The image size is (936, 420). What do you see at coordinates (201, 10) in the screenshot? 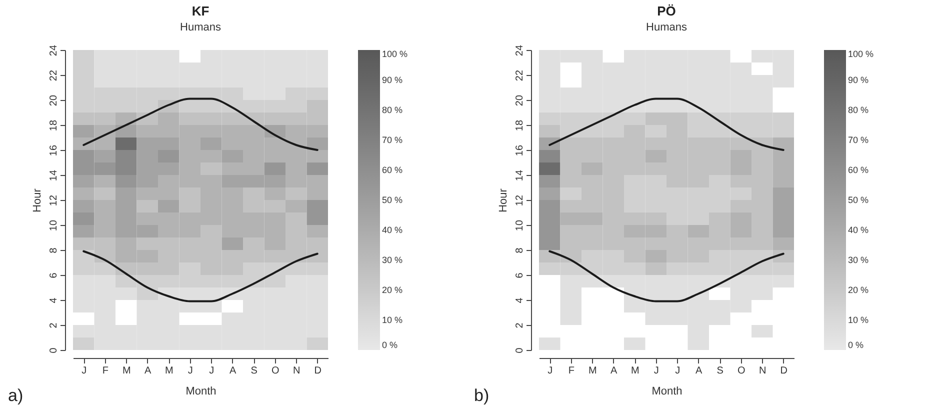
I see `chart-title: KF` at bounding box center [201, 10].